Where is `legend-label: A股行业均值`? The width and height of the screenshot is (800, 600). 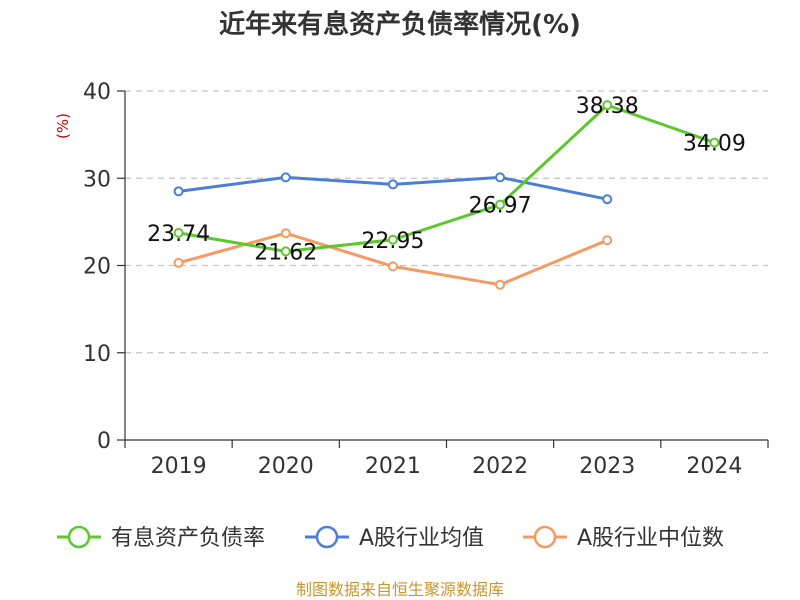 legend-label: A股行业均值 is located at coordinates (421, 538).